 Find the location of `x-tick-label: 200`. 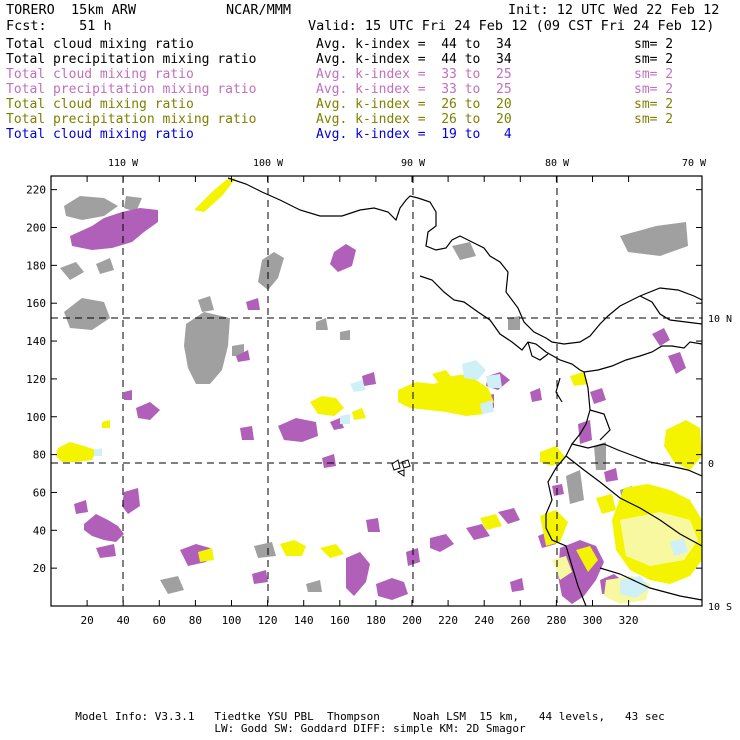

x-tick-label: 200 is located at coordinates (412, 620).